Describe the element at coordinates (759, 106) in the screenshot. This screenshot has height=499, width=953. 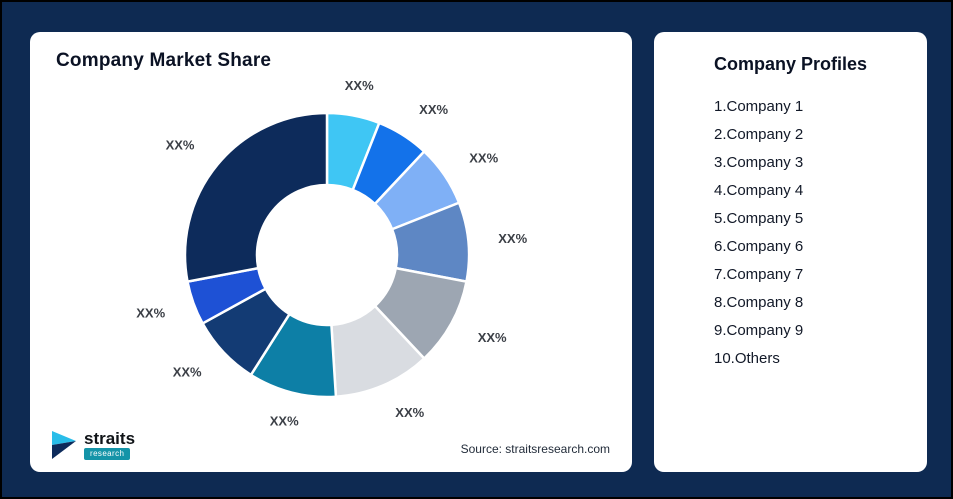
I see `list-item: 1.Company 1` at that location.